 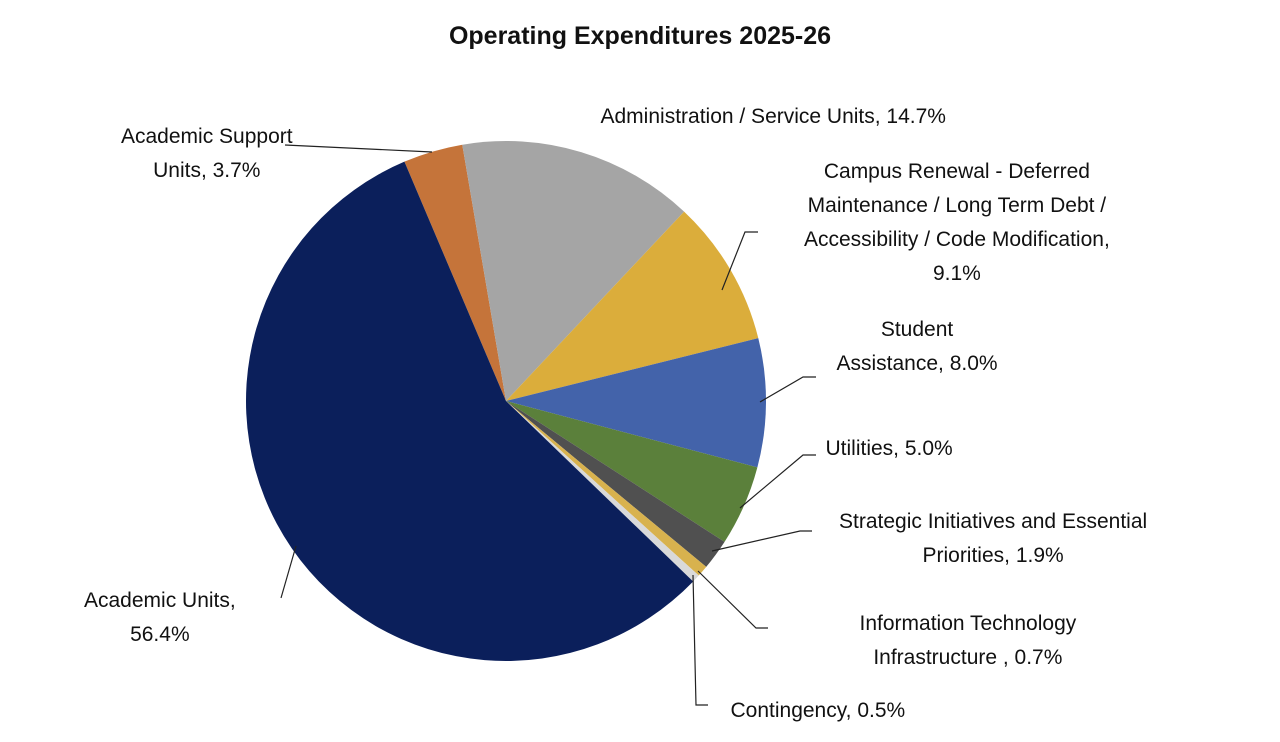 I want to click on data-label-line: Academic Units,, so click(x=160, y=600).